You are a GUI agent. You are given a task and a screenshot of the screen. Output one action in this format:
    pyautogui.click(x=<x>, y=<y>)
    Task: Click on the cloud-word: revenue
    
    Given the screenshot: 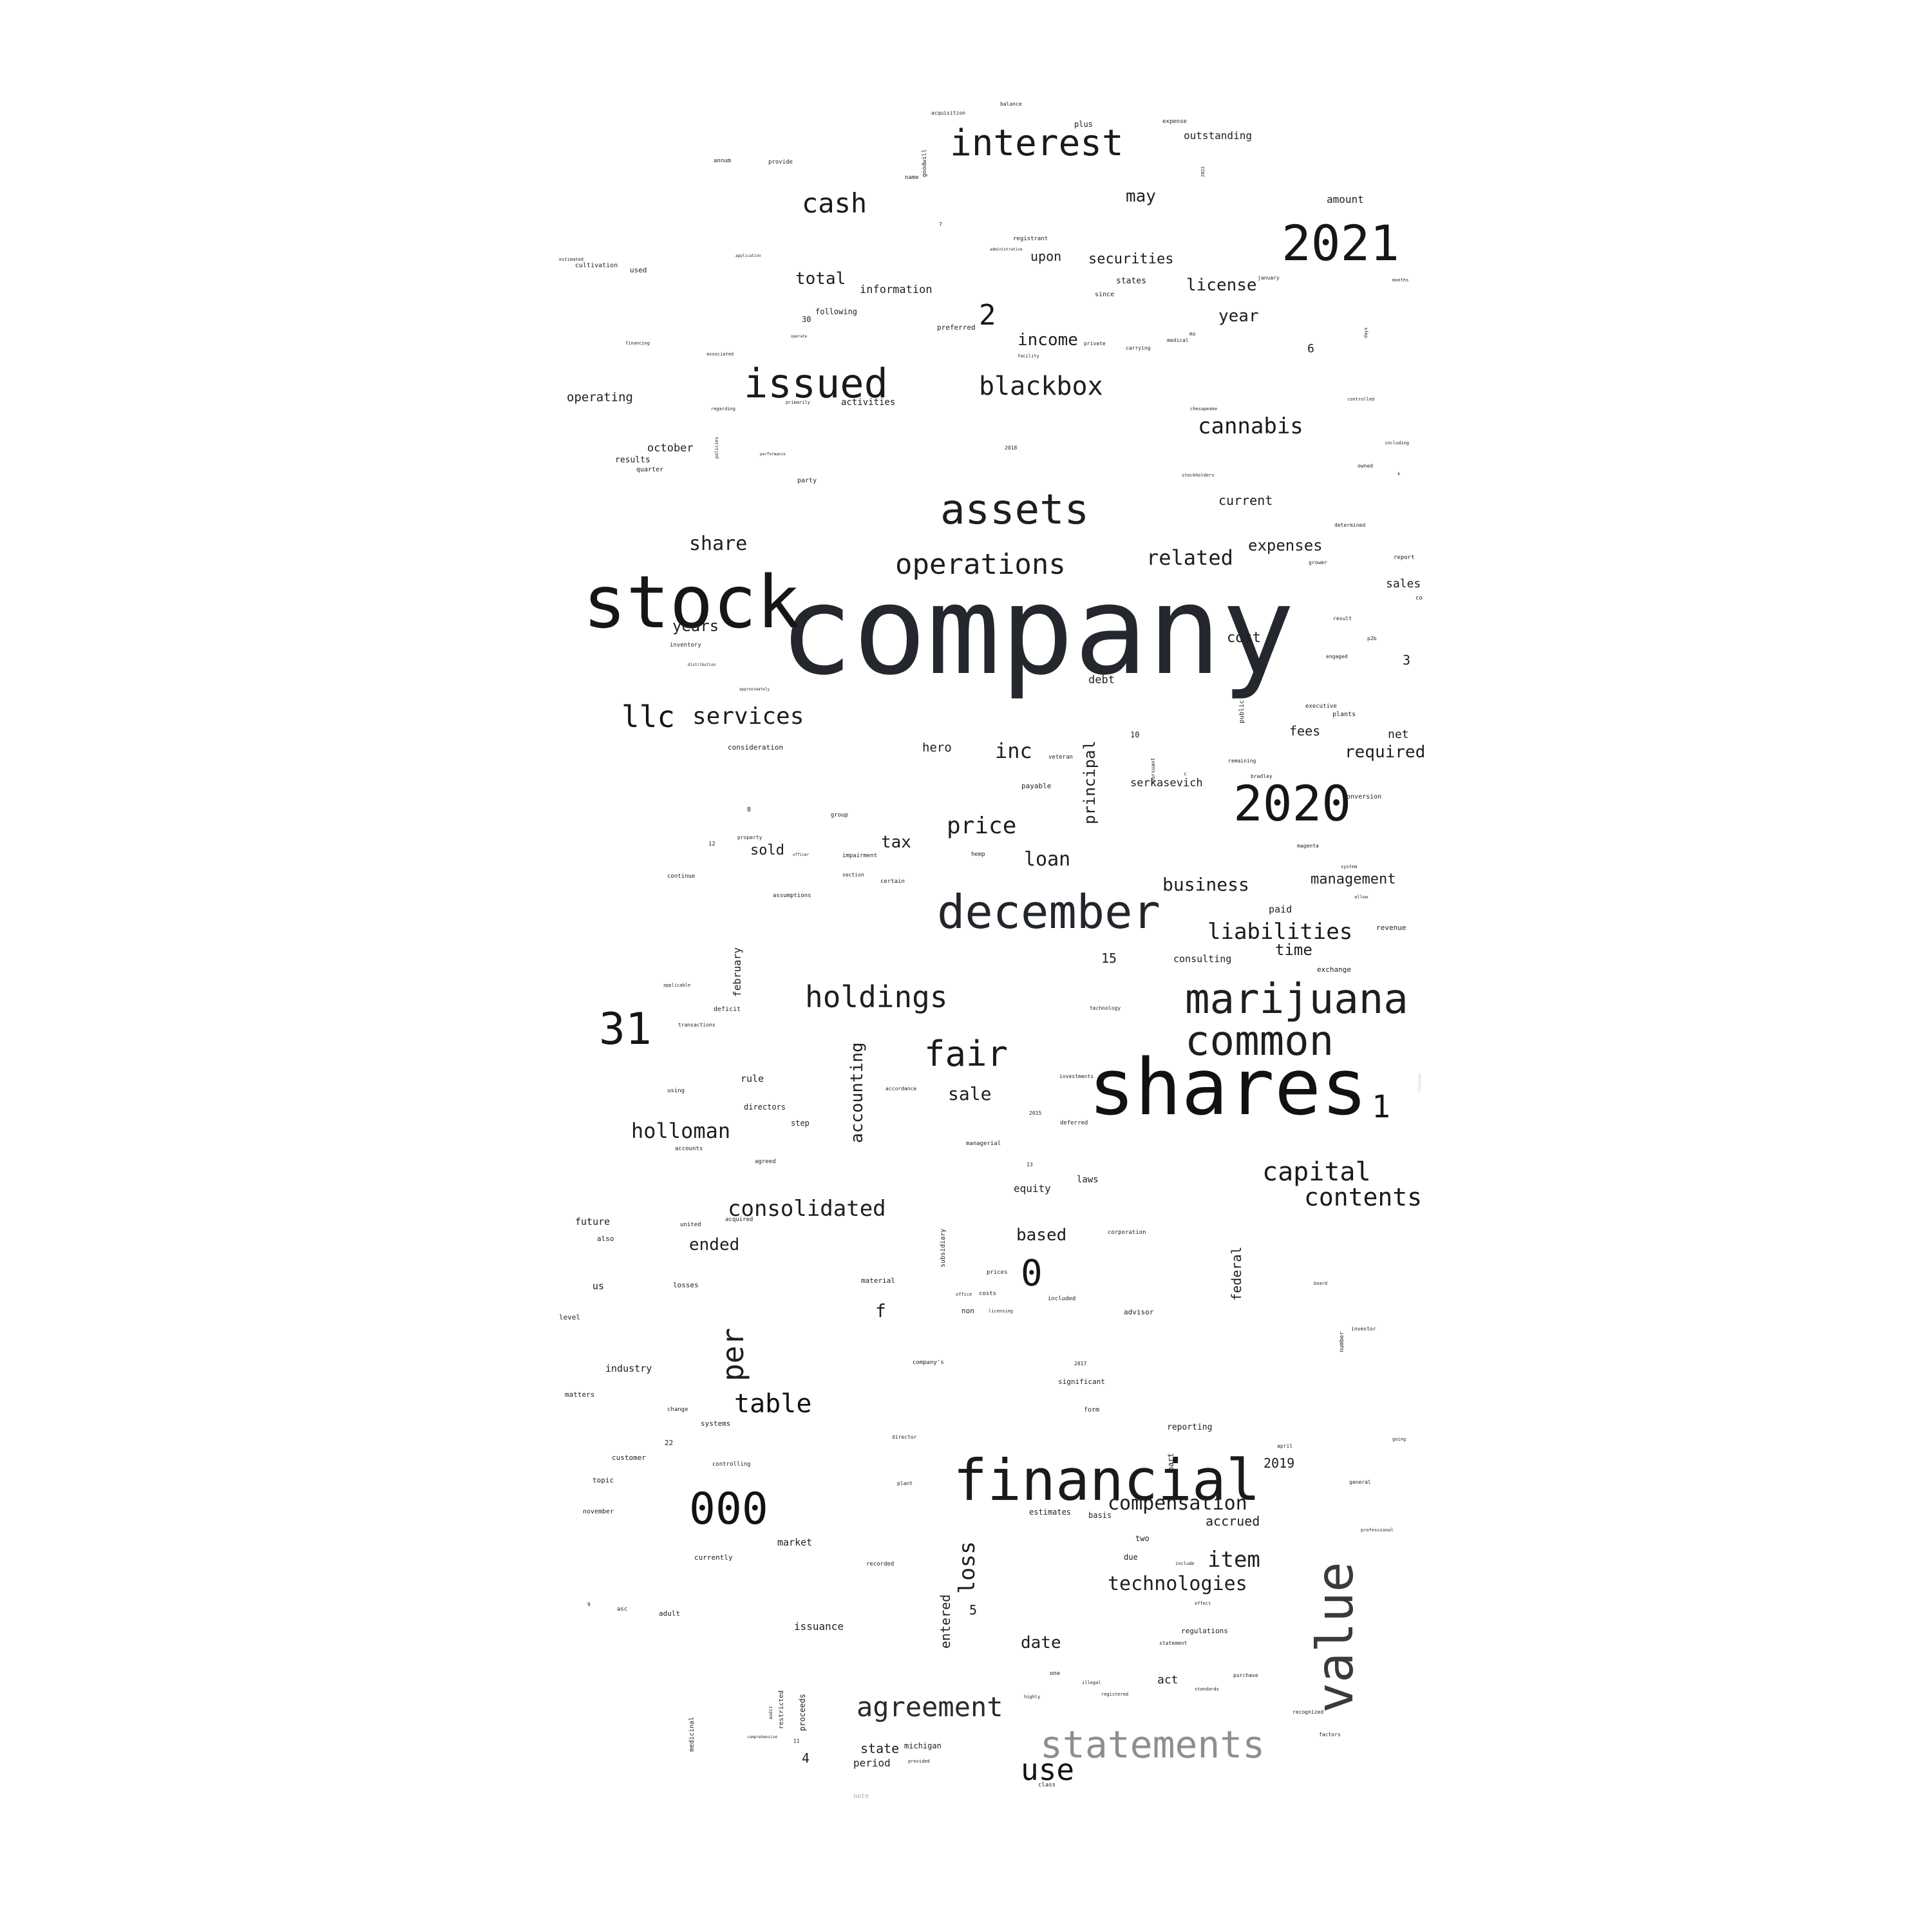 What is the action you would take?
    pyautogui.click(x=1391, y=927)
    